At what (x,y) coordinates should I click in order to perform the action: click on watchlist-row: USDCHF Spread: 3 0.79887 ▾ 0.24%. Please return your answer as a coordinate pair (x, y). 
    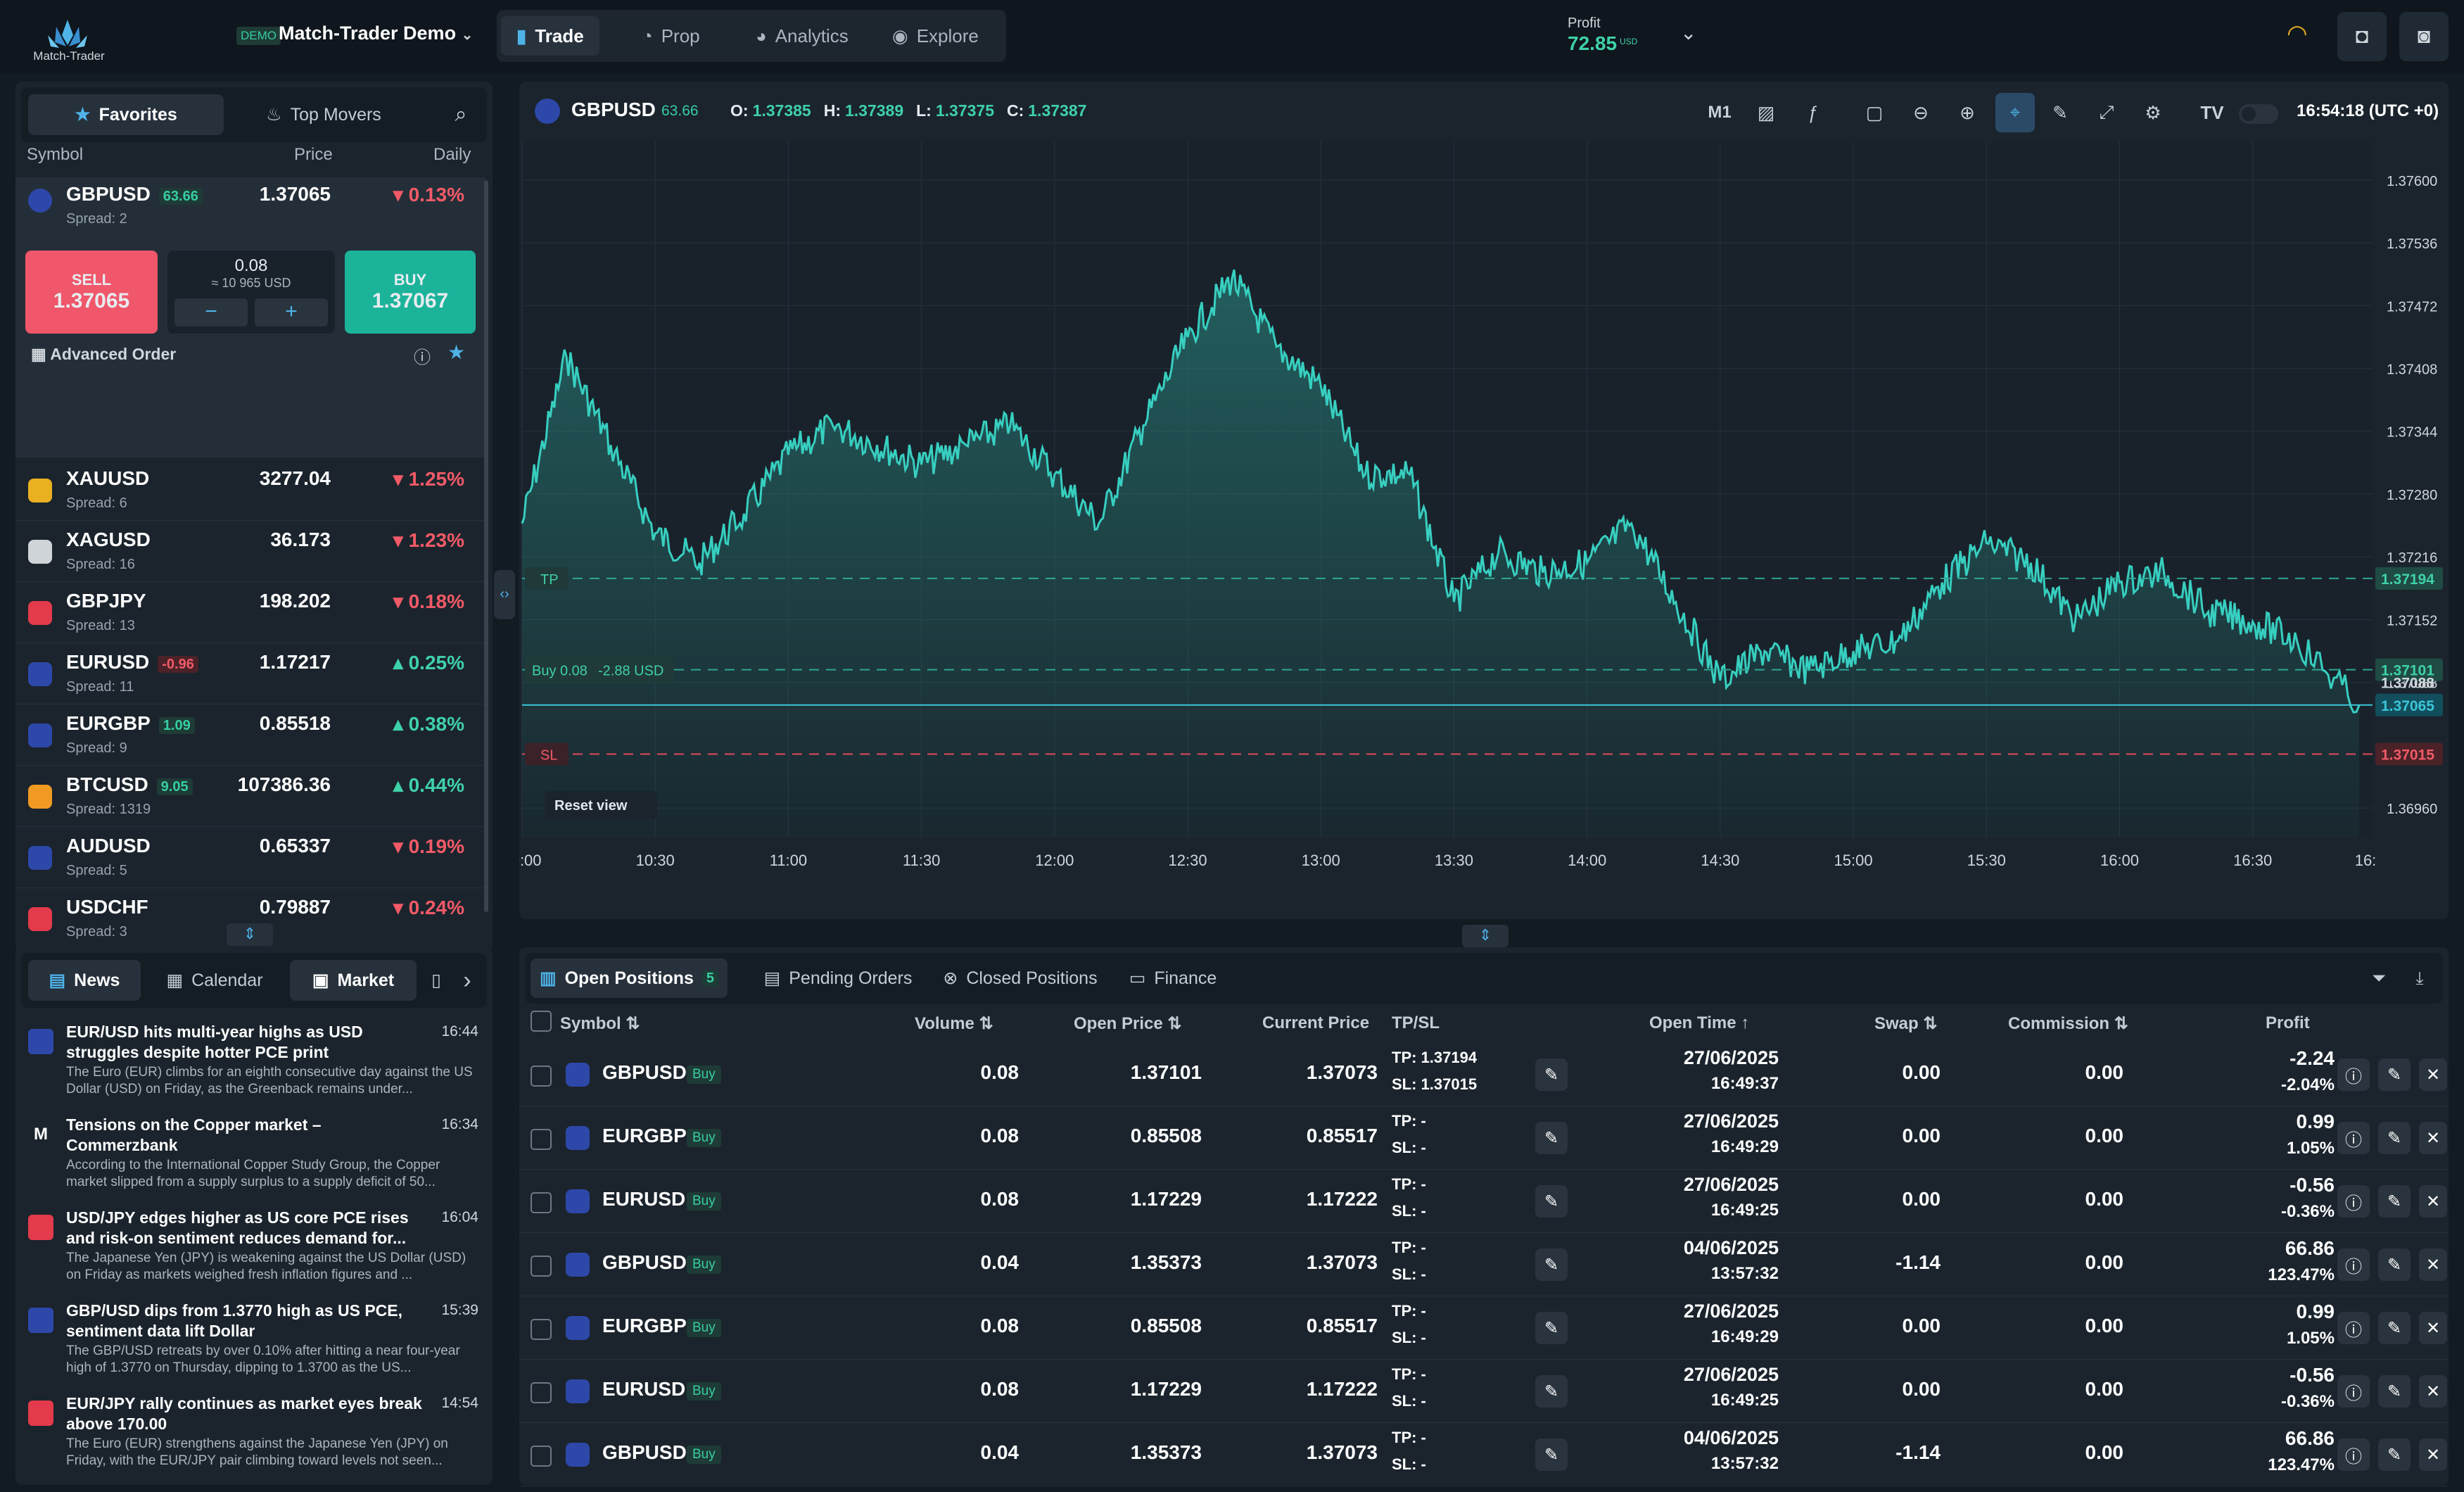
    Looking at the image, I should click on (250, 918).